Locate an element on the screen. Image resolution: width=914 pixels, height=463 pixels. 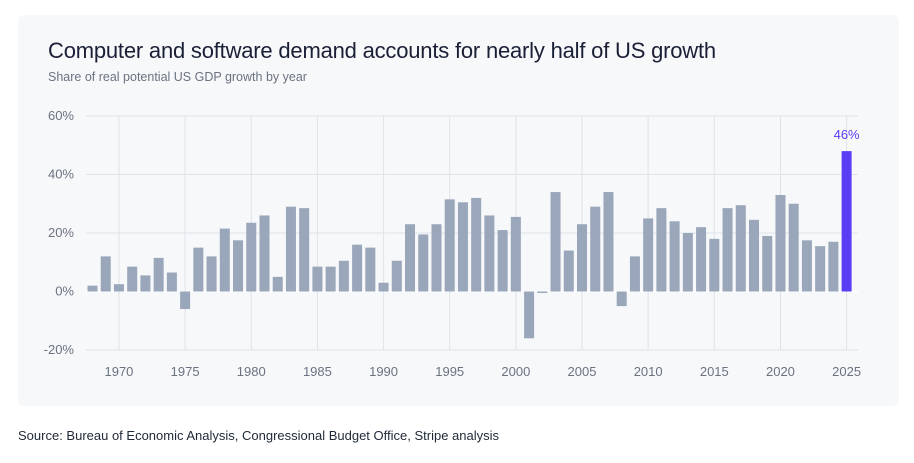
bar-1975 is located at coordinates (185, 300).